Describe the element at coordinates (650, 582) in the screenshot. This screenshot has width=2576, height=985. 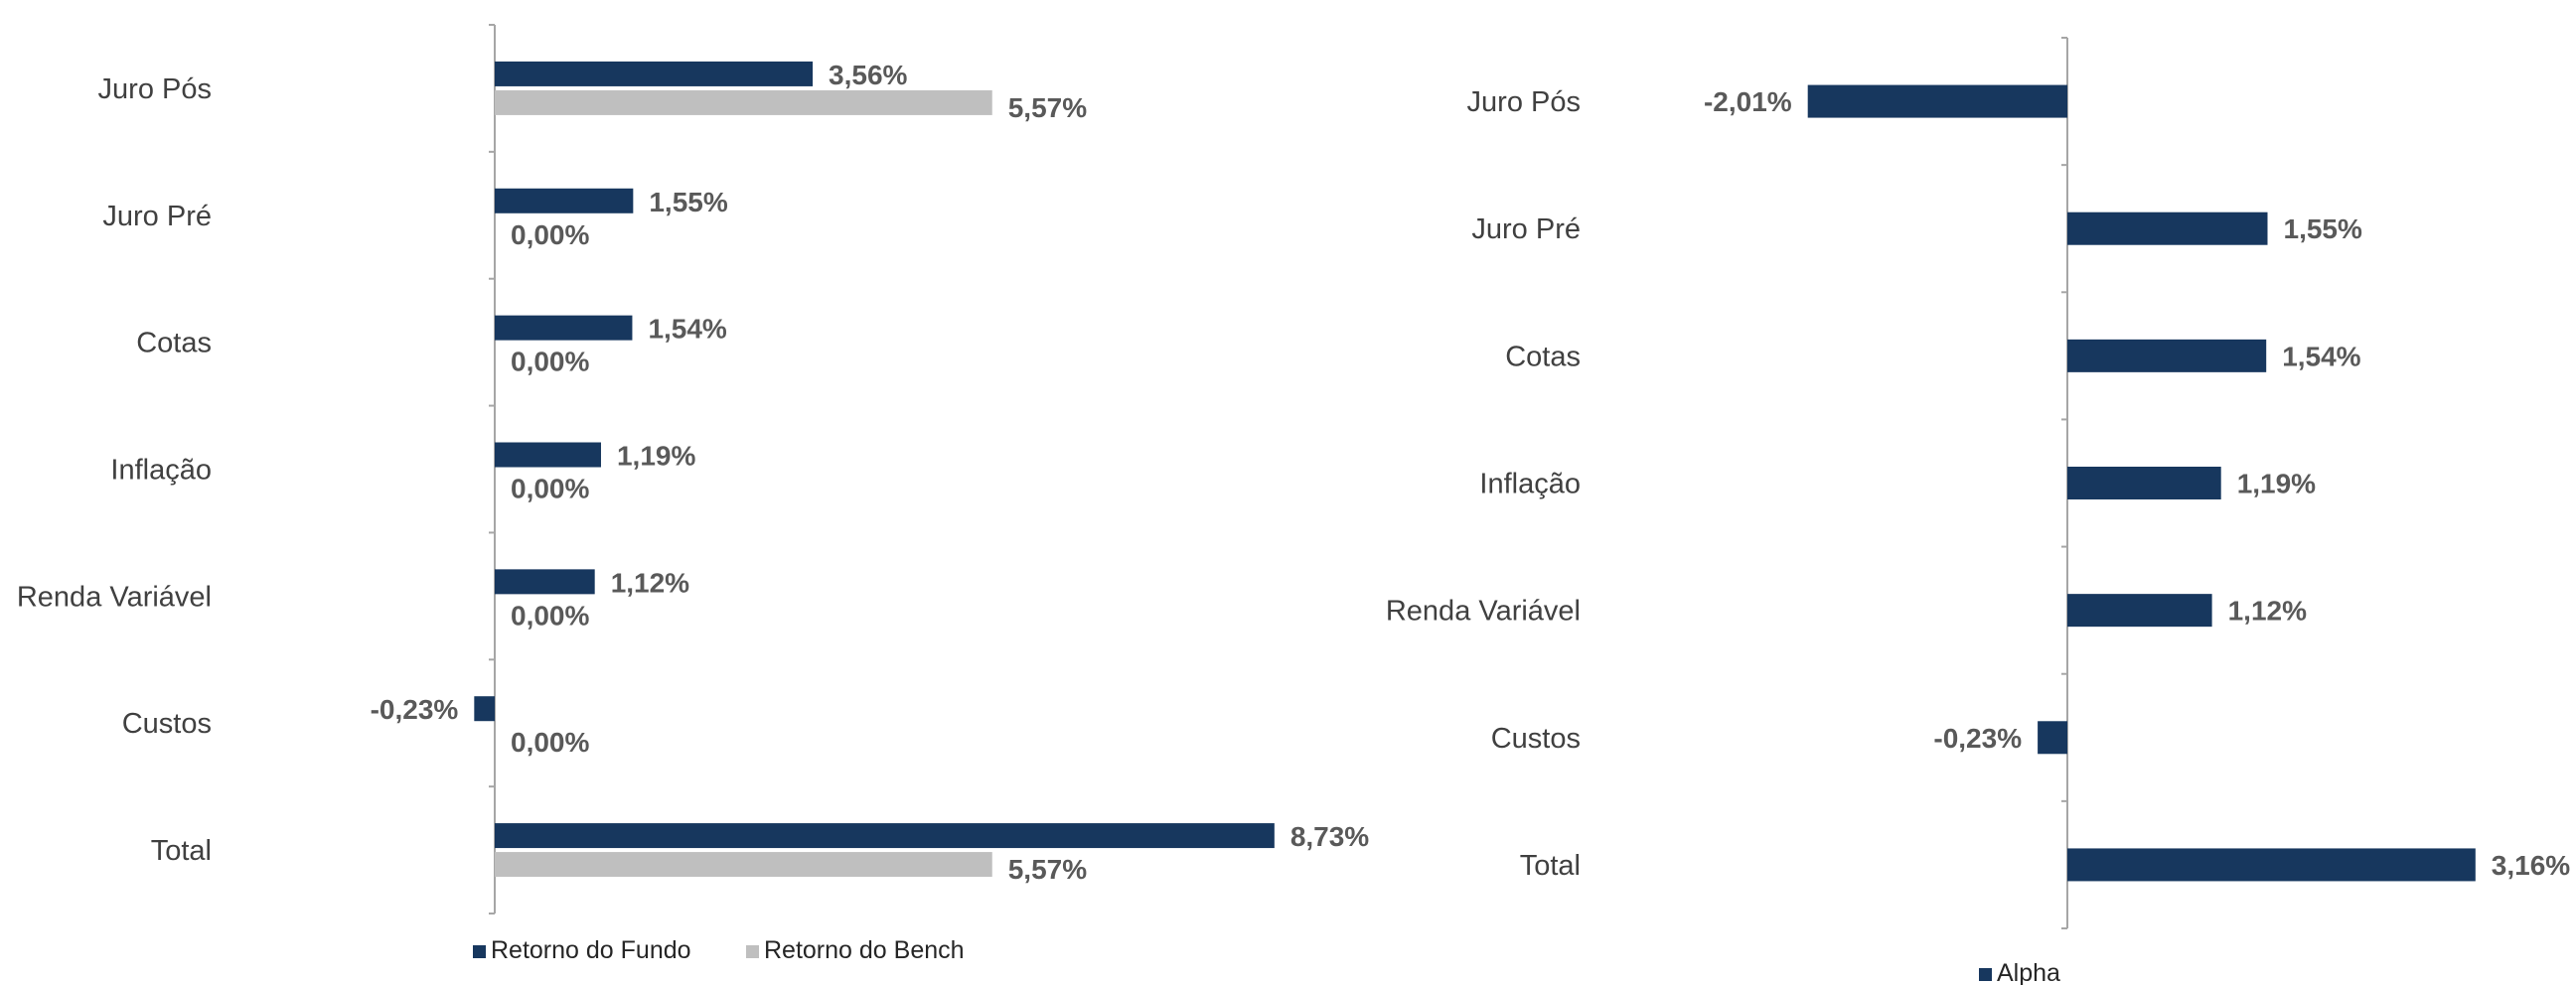
I see `fund-value-label: 1,12%` at that location.